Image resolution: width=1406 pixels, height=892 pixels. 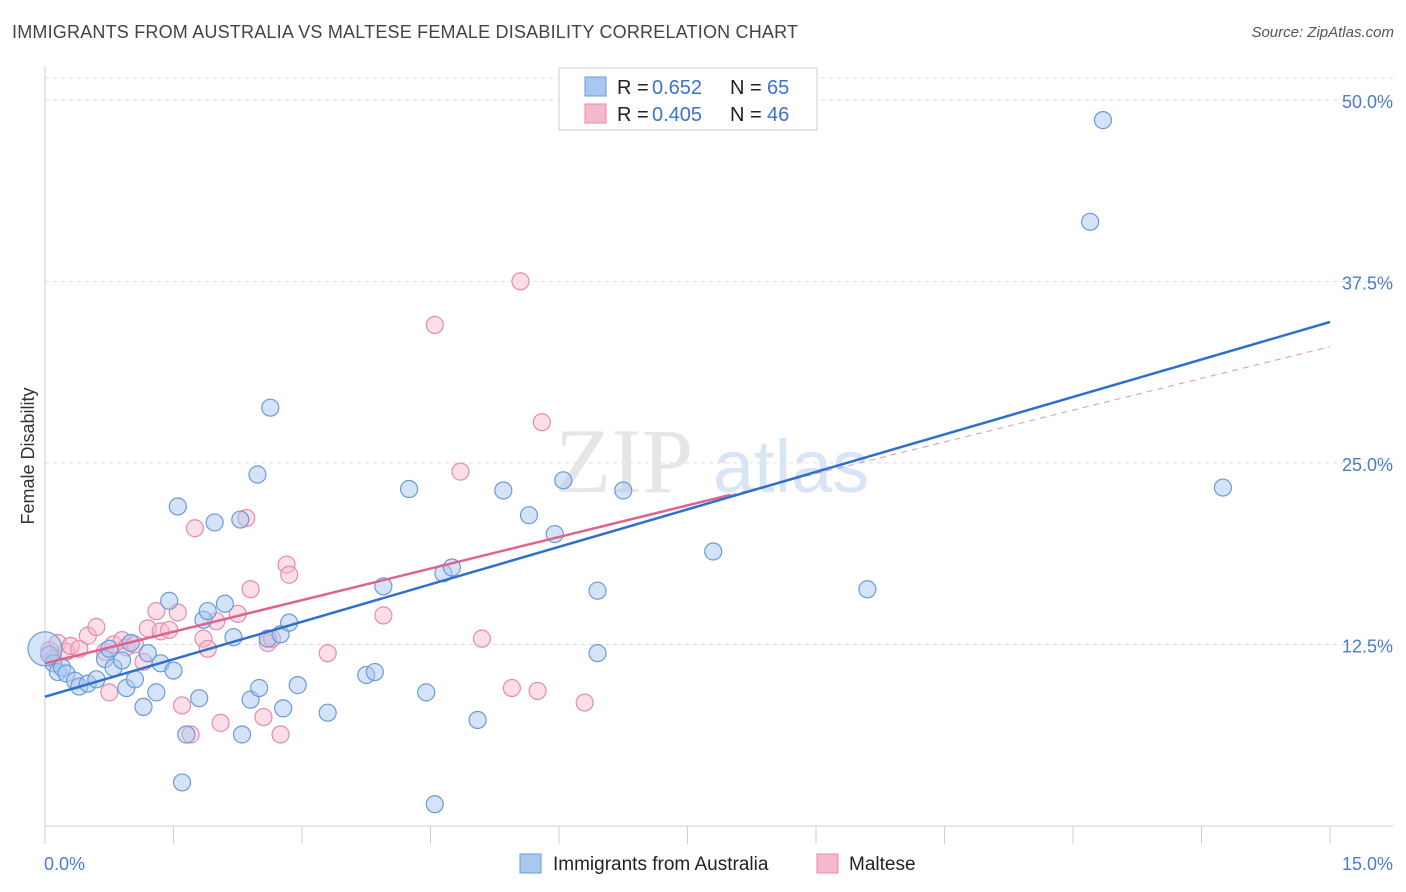 I want to click on legend-n-label-1: N =, so click(x=746, y=88).